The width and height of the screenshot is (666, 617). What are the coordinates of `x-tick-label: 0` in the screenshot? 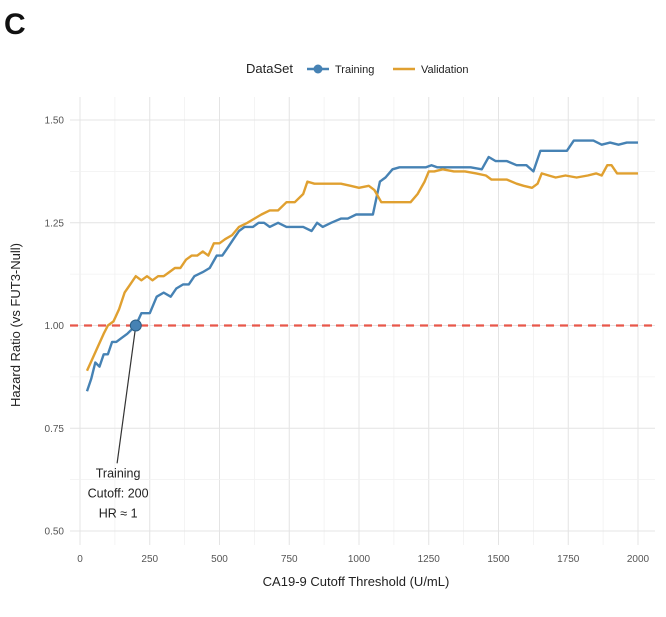 It's located at (80, 559).